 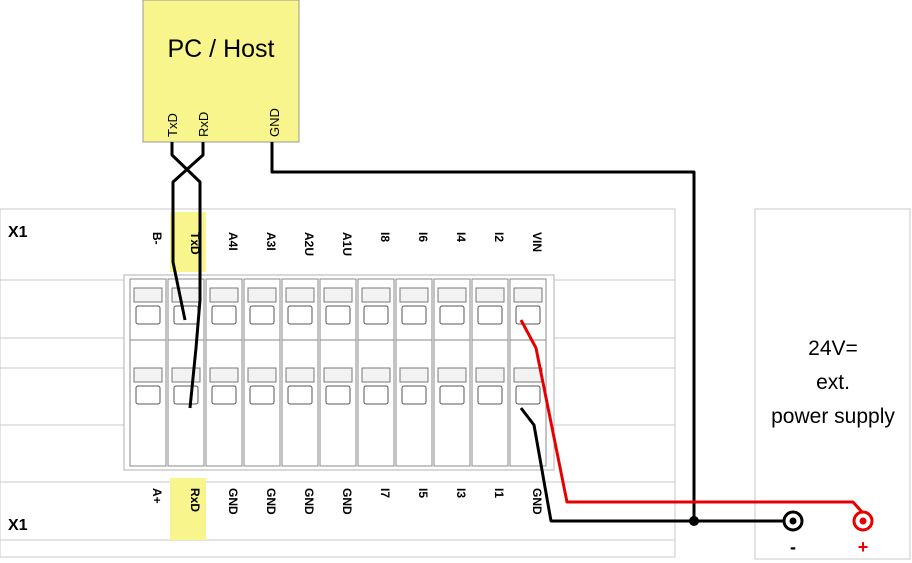 I want to click on psu-plus-label: +, so click(x=863, y=547).